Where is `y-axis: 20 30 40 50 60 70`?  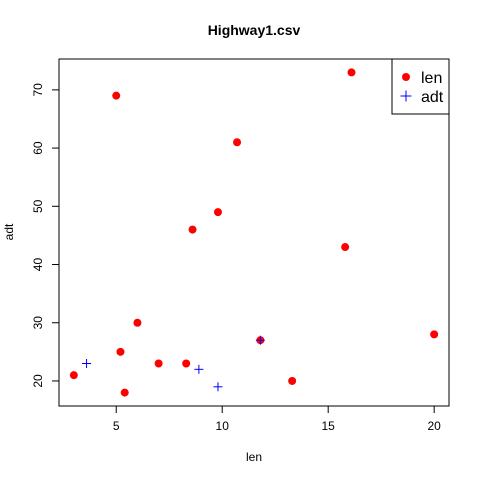 y-axis: 20 30 40 50 60 70 is located at coordinates (45, 235).